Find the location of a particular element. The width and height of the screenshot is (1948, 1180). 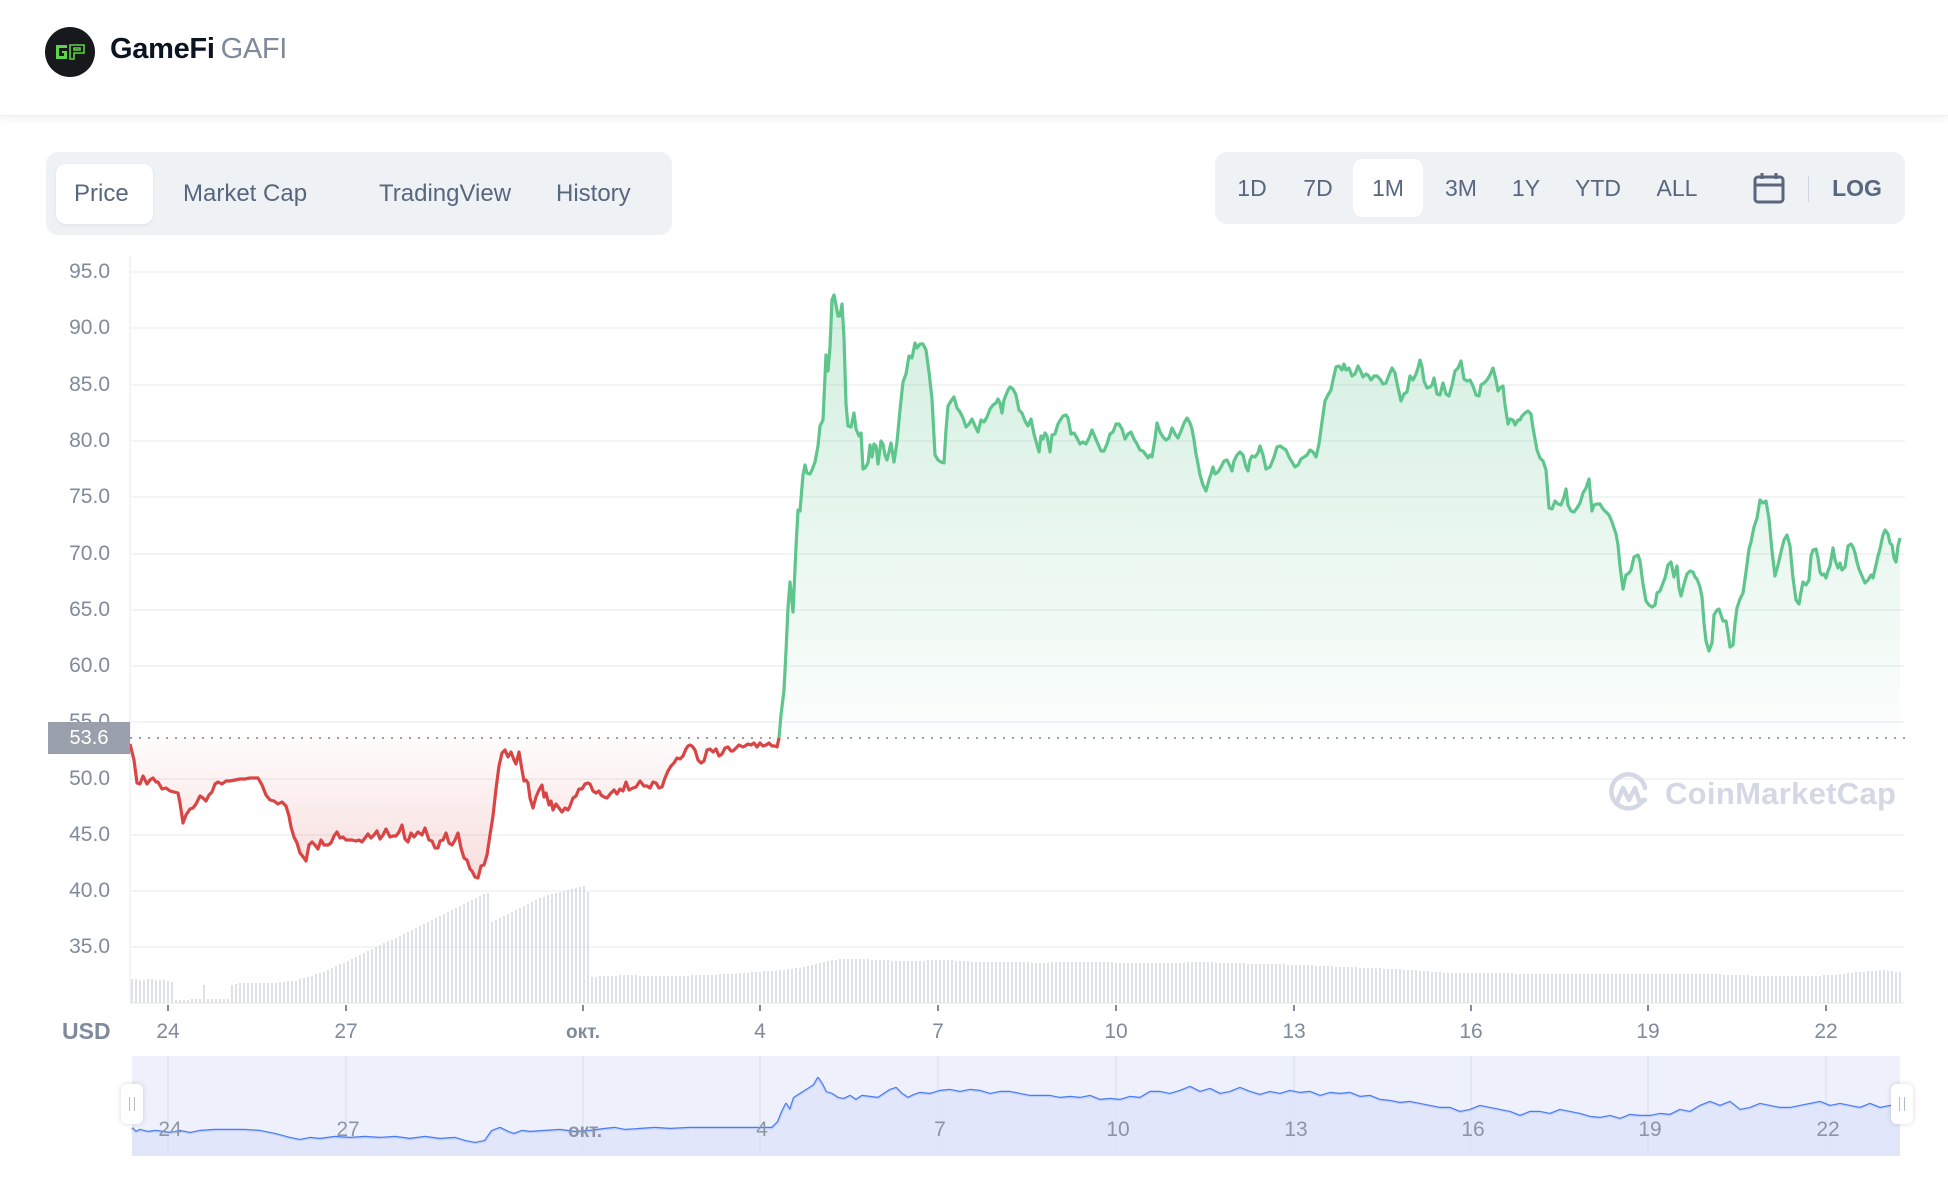

chart-type-tabs: Price Market Cap TradingView History is located at coordinates (359, 193).